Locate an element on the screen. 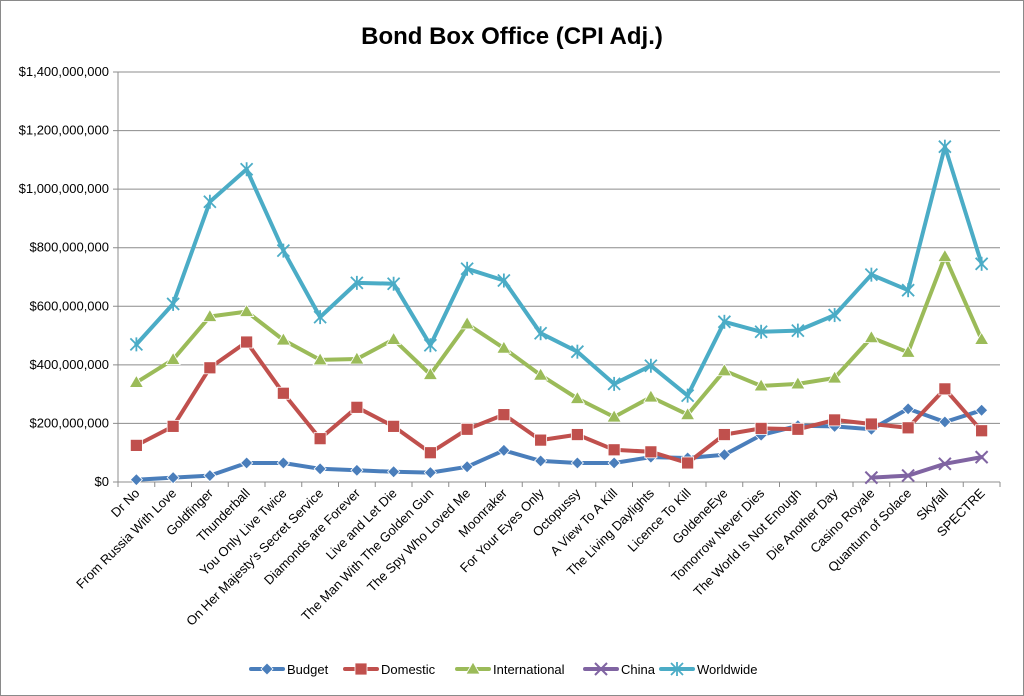 The width and height of the screenshot is (1024, 696). y-tick-label: $400,000,000 is located at coordinates (69, 364).